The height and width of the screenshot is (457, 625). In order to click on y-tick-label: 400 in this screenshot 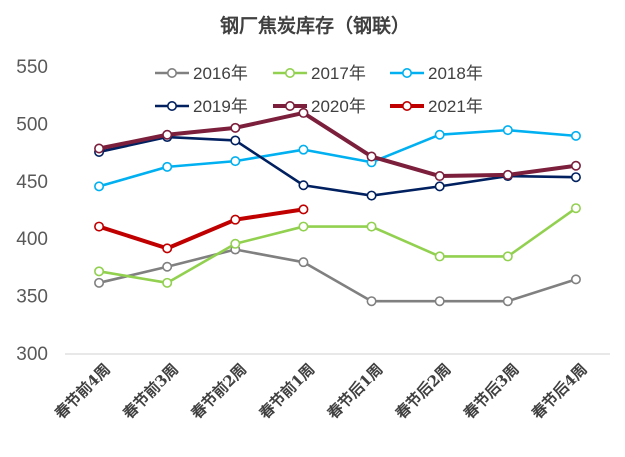, I will do `click(32, 239)`.